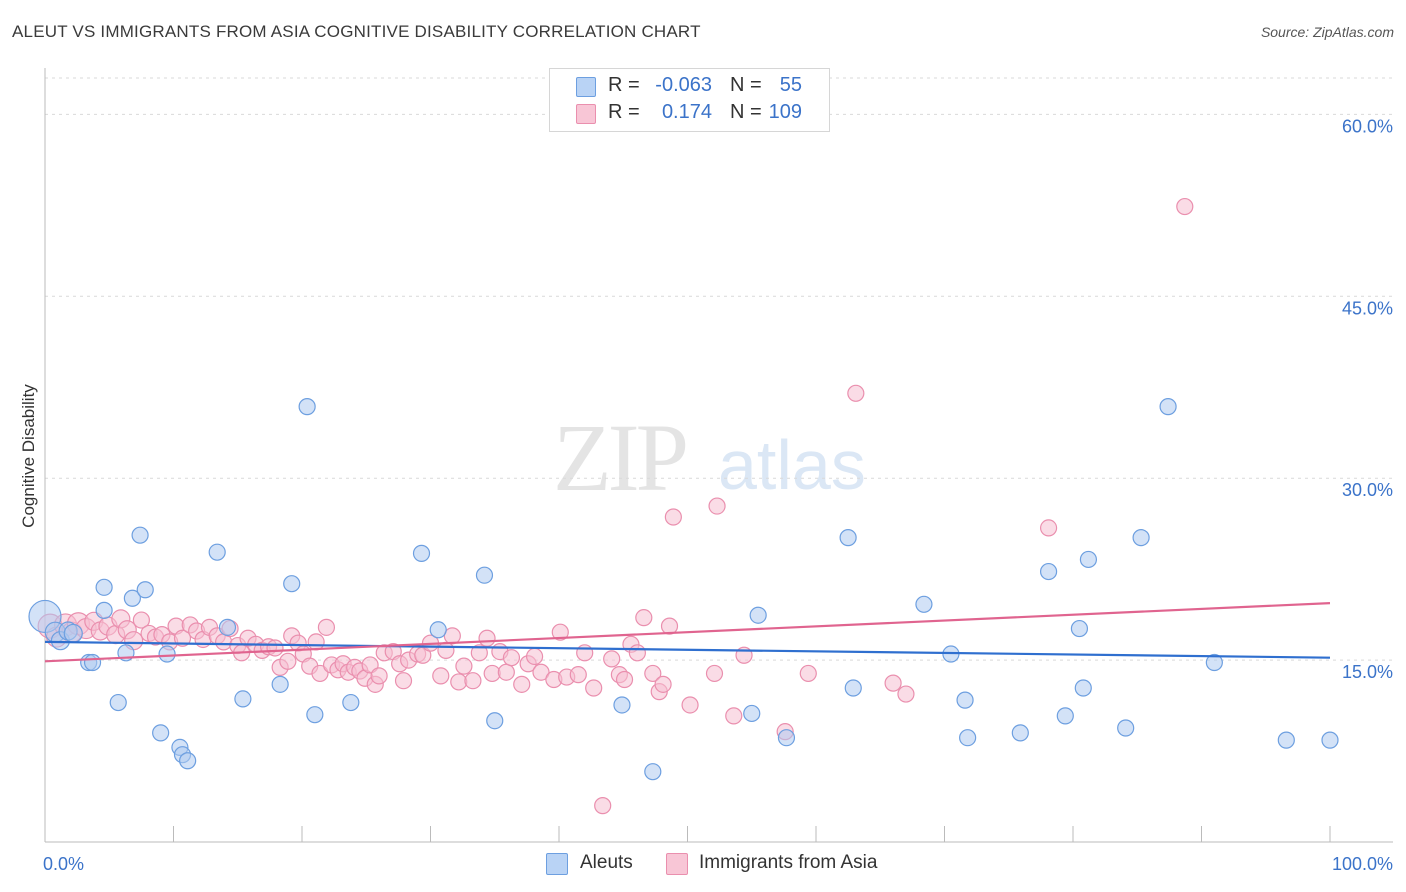 Image resolution: width=1406 pixels, height=892 pixels. I want to click on y-tick-label: 60.0%, so click(1367, 126).